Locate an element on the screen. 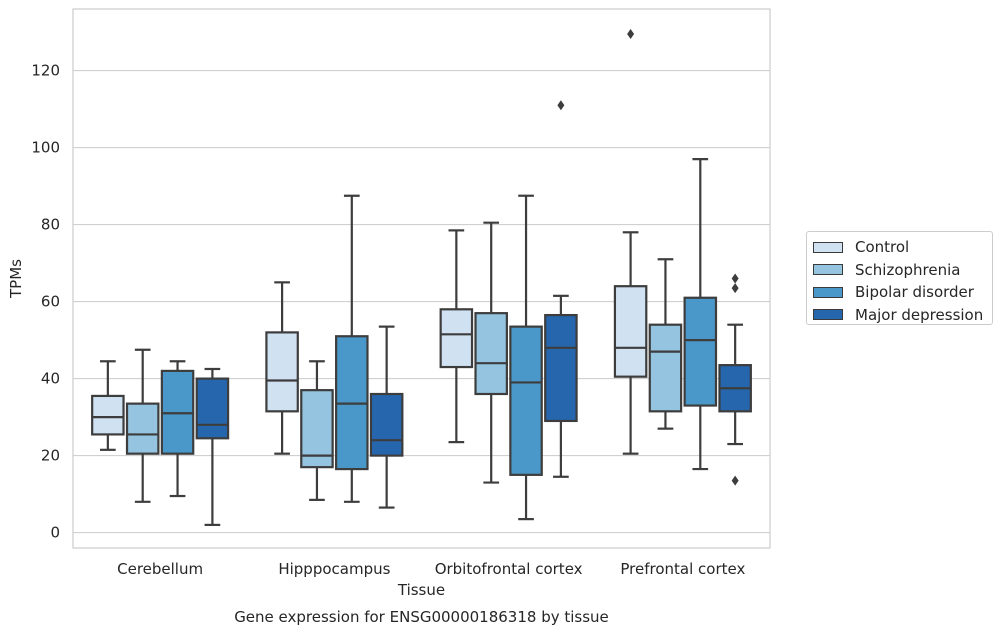 This screenshot has width=1002, height=634. legend-item: Control is located at coordinates (899, 247).